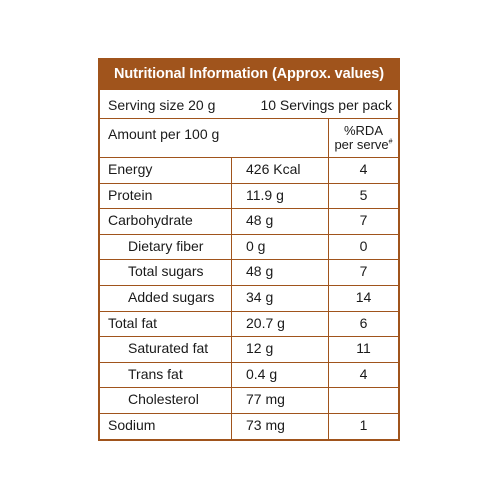 This screenshot has height=500, width=500. What do you see at coordinates (326, 105) in the screenshot?
I see `servings-per-pack: 10 Servings per pack` at bounding box center [326, 105].